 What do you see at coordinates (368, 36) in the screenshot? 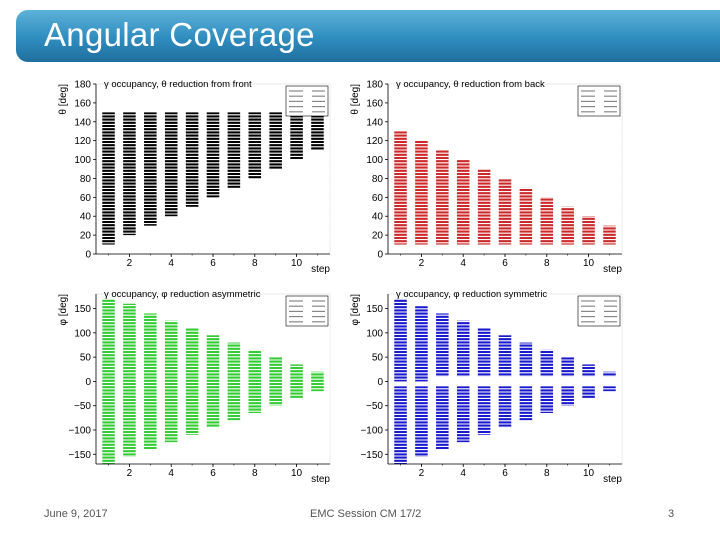
I see `title-bar` at bounding box center [368, 36].